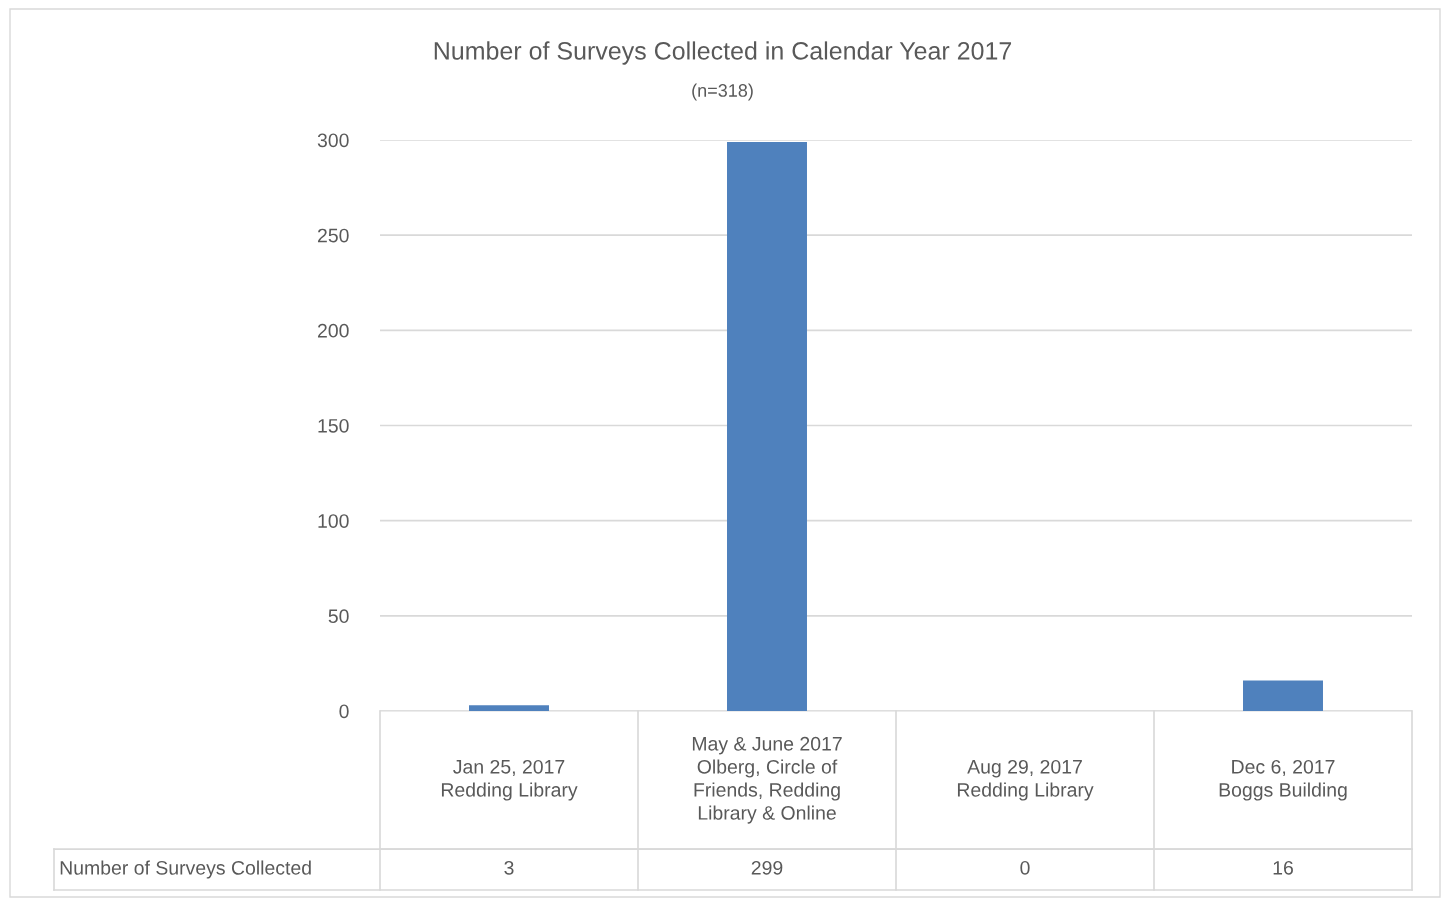  Describe the element at coordinates (1025, 867) in the screenshot. I see `data-label: 0` at that location.